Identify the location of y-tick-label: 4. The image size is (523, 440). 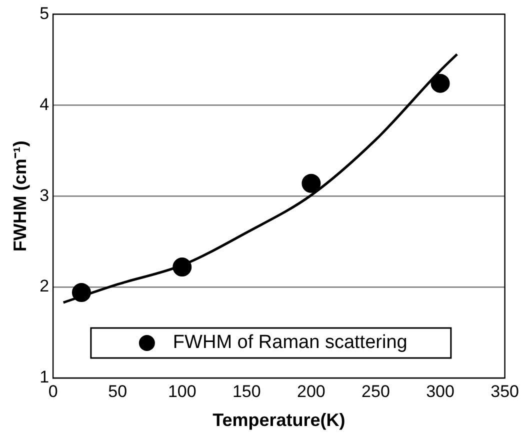
(45, 104).